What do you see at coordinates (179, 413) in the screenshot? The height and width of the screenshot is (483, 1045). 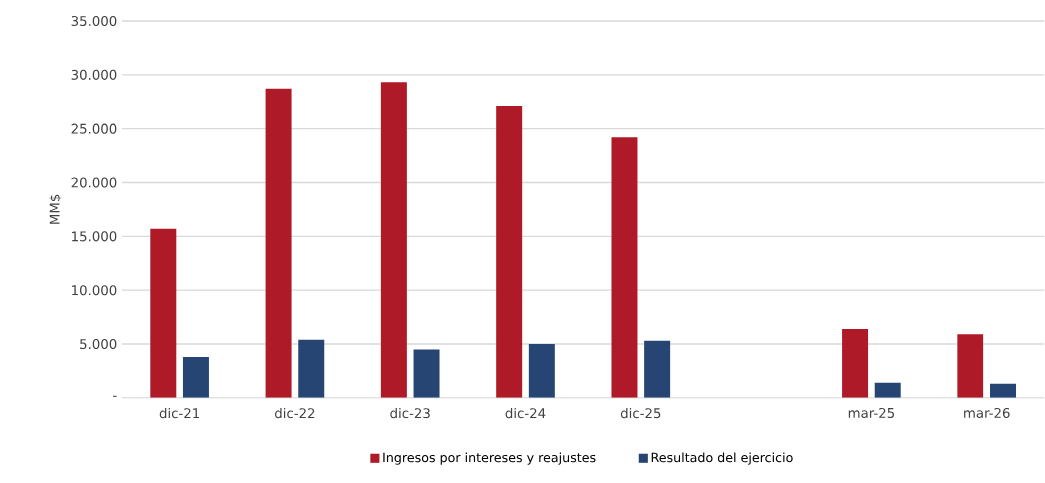 I see `x-tick-label: dic-21` at bounding box center [179, 413].